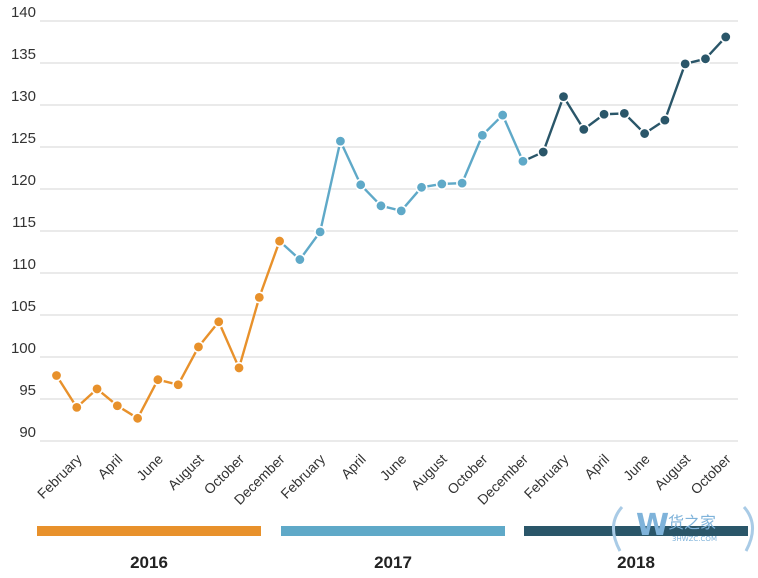  I want to click on watermark-logo: W 货之家 3HWZC.COM, so click(683, 529).